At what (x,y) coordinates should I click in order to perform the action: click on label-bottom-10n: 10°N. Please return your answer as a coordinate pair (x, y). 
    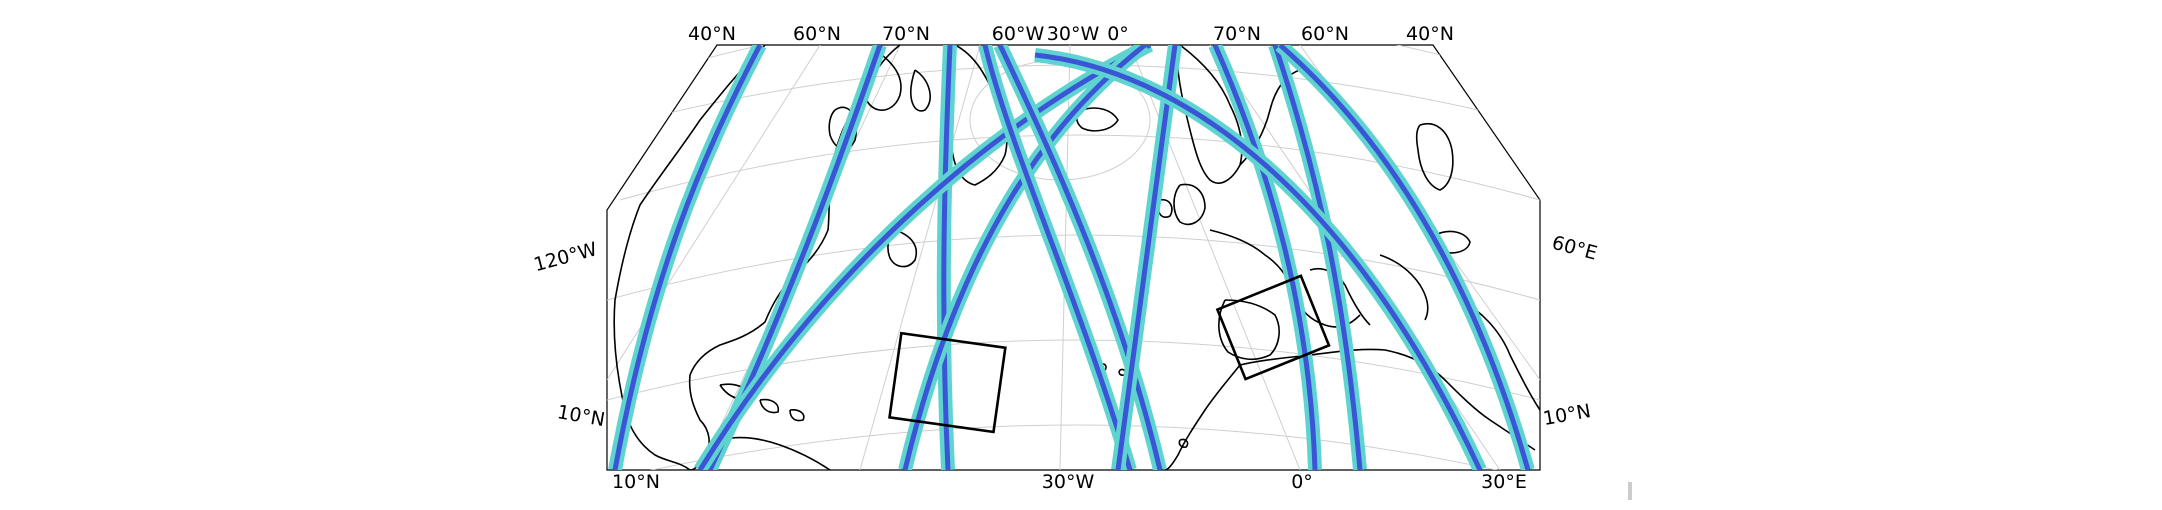
    Looking at the image, I should click on (636, 482).